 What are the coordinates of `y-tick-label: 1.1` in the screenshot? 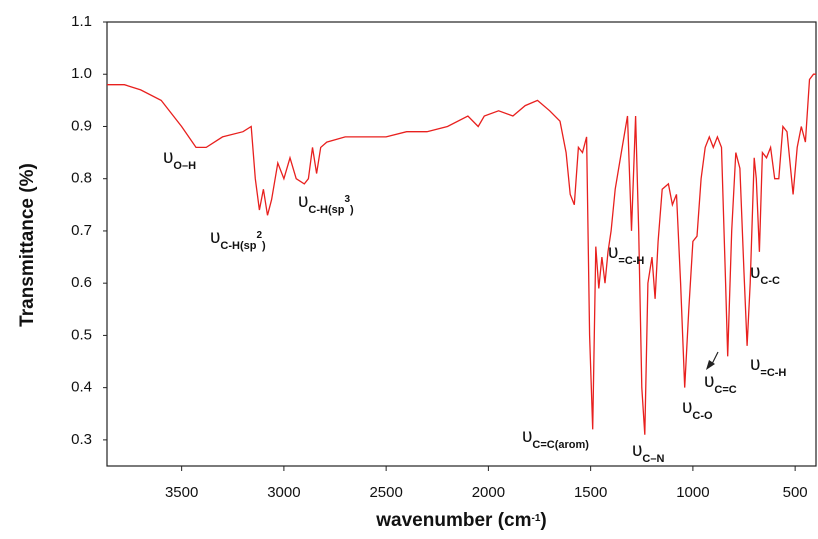 It's located at (81, 21).